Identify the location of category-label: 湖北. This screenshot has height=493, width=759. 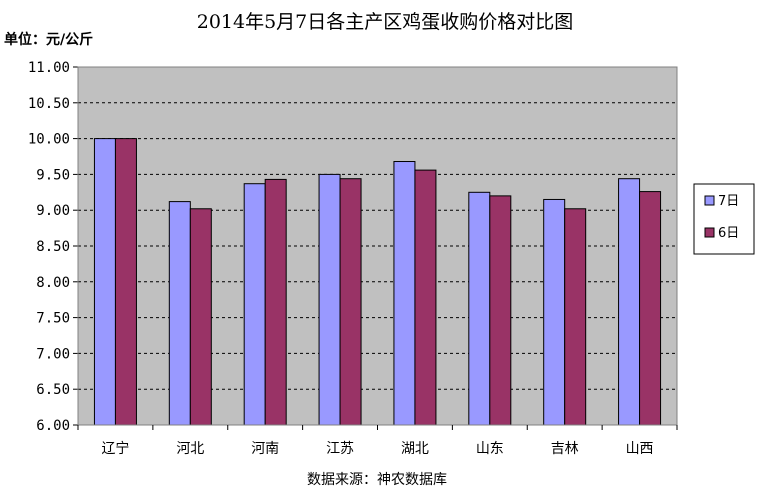
(415, 449).